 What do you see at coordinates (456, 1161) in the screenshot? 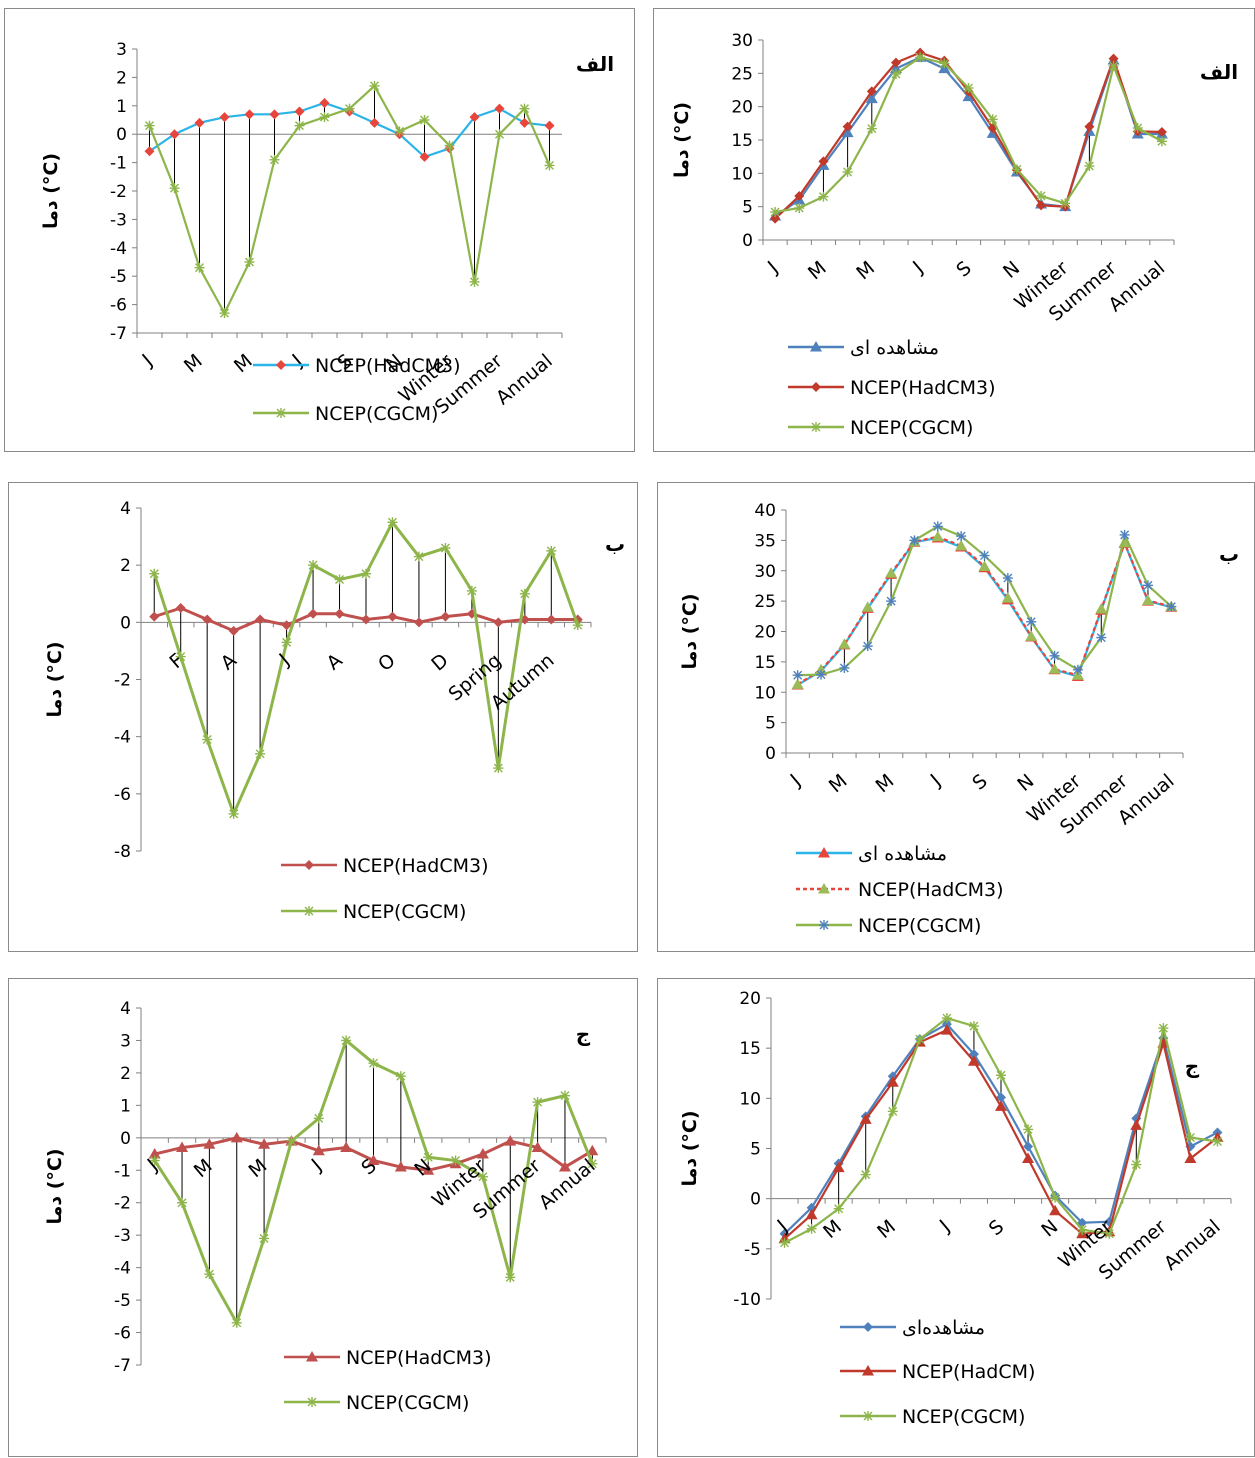
I see `chart-5-series-2-point-11-d` at bounding box center [456, 1161].